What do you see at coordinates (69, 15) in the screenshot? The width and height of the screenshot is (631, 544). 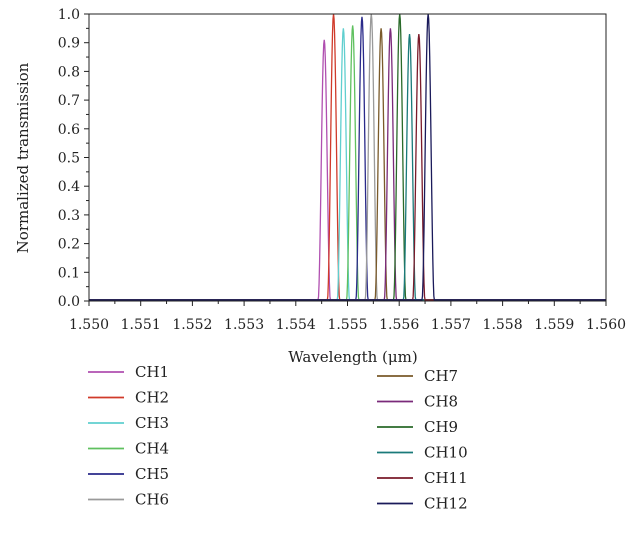 I see `y-tick-label: 1.0` at bounding box center [69, 15].